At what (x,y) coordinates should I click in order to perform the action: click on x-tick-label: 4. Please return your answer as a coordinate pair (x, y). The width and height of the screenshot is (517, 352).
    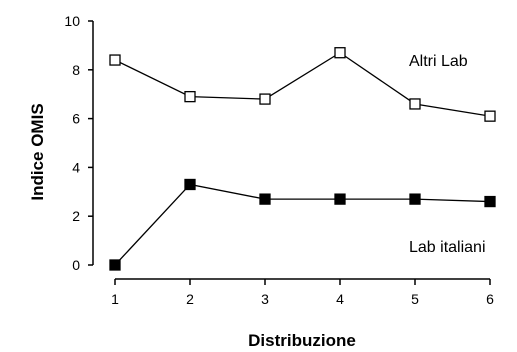
    Looking at the image, I should click on (340, 299).